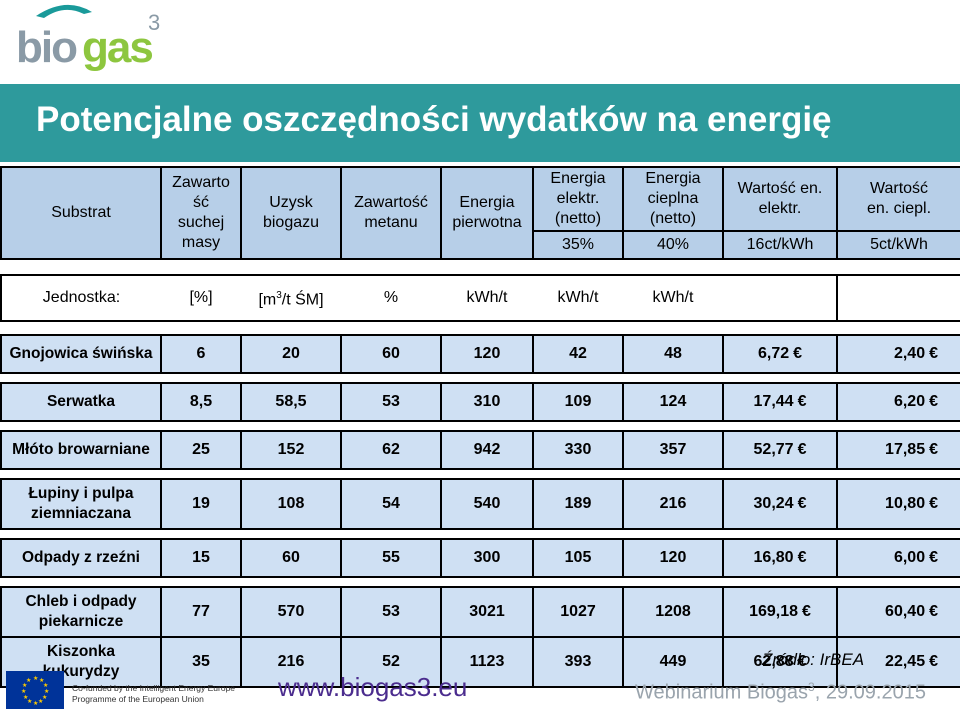 This screenshot has height=715, width=960. What do you see at coordinates (80, 298) in the screenshot?
I see `units-label: Jednostka:` at bounding box center [80, 298].